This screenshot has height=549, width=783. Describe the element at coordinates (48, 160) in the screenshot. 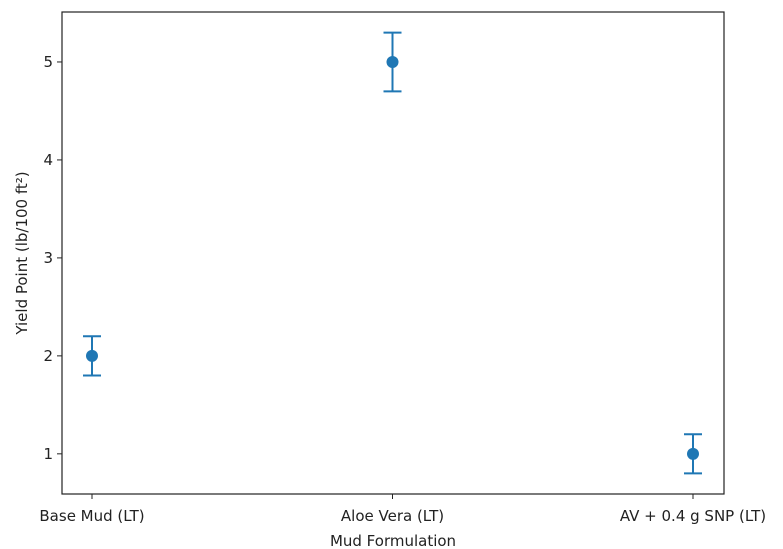

I see `y-tick-label: 4` at that location.